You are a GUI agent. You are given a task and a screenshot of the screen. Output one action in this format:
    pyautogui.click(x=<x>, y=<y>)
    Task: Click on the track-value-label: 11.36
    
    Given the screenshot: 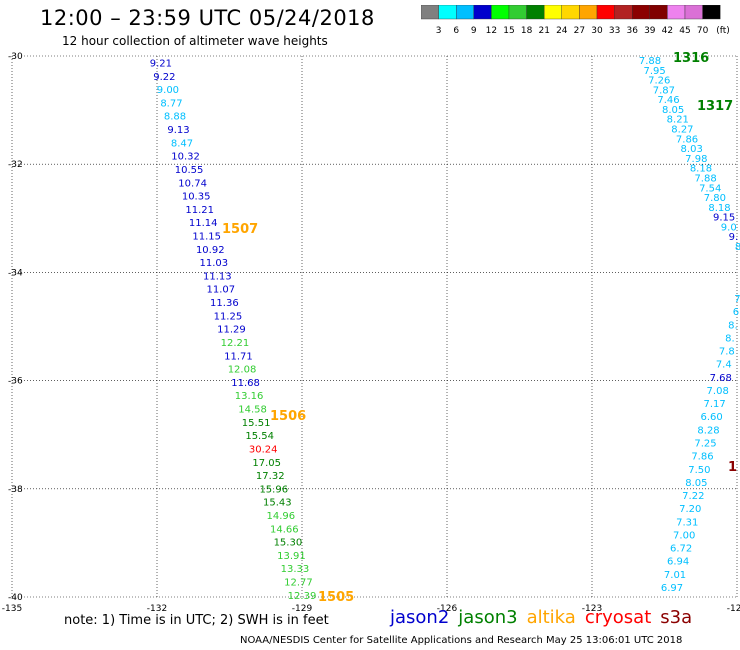 What is the action you would take?
    pyautogui.click(x=224, y=303)
    